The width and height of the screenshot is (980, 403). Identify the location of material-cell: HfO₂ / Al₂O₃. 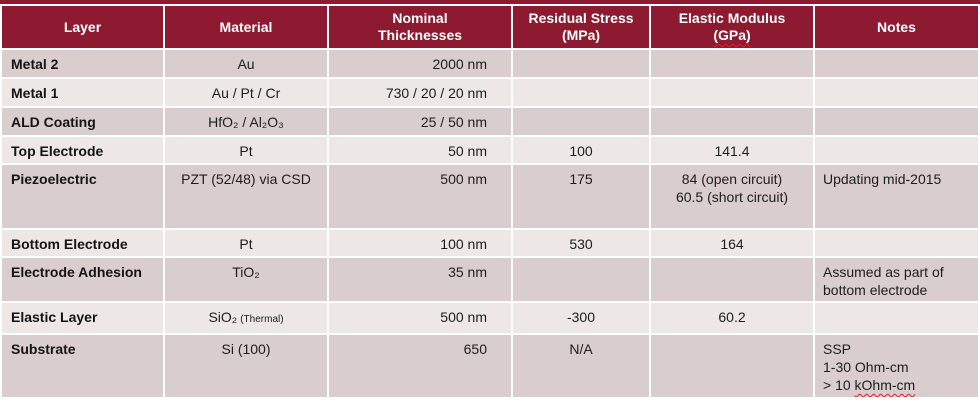
(246, 121).